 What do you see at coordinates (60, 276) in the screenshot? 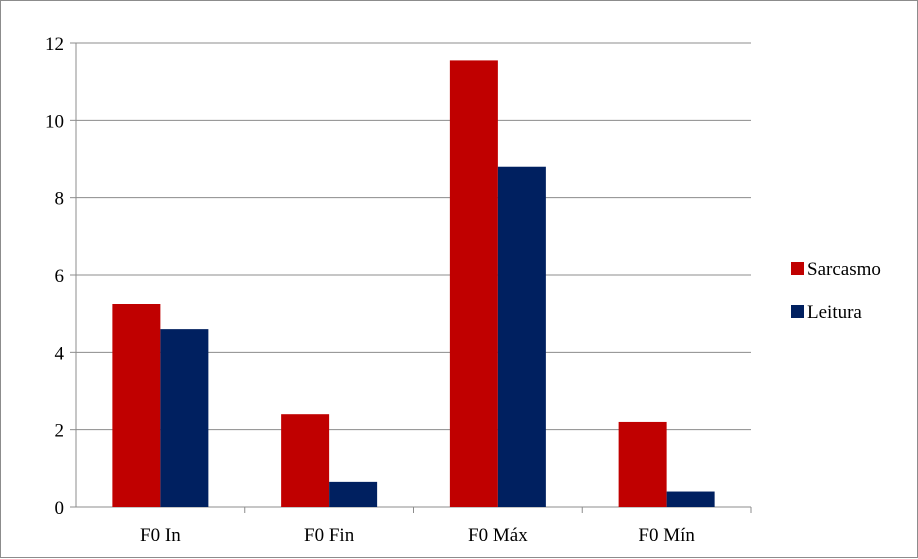
I see `y-tick-label: 6` at bounding box center [60, 276].